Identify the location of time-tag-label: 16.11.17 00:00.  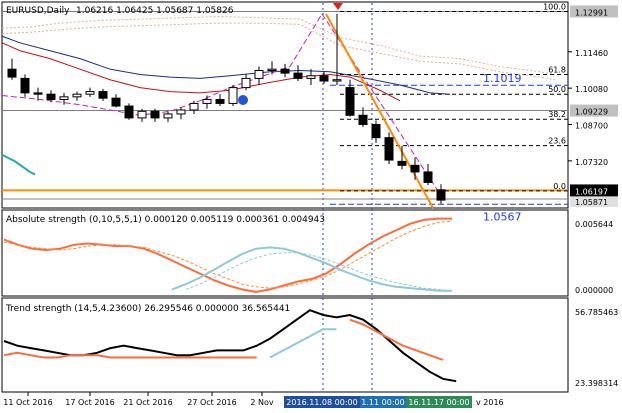
(438, 402).